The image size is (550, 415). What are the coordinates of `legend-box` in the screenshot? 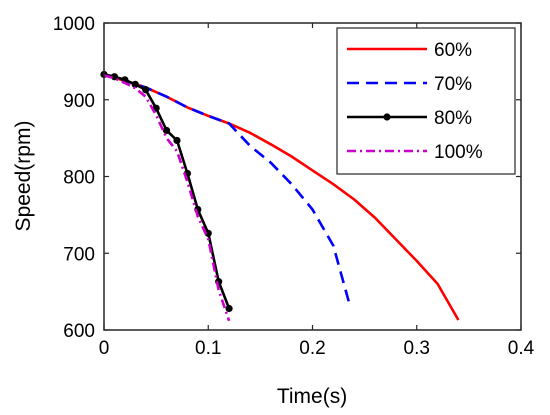 It's located at (426, 101).